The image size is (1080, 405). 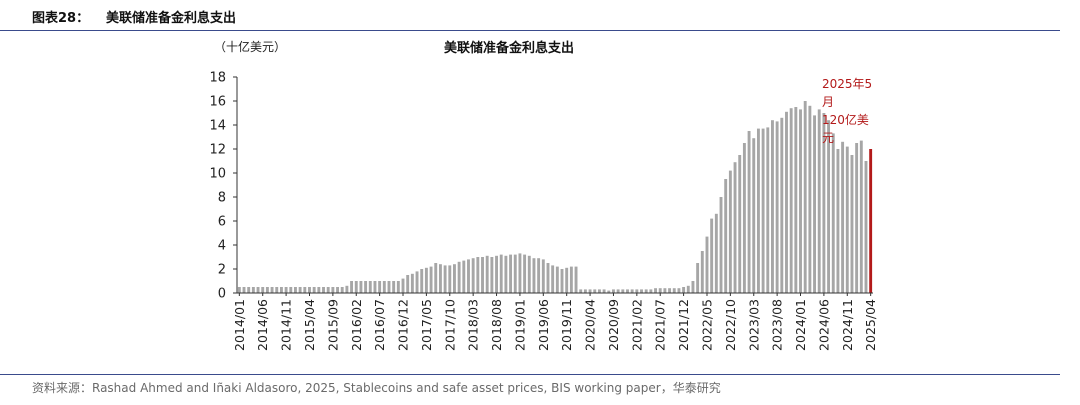 What do you see at coordinates (217, 174) in the screenshot?
I see `y-tick-label: 10` at bounding box center [217, 174].